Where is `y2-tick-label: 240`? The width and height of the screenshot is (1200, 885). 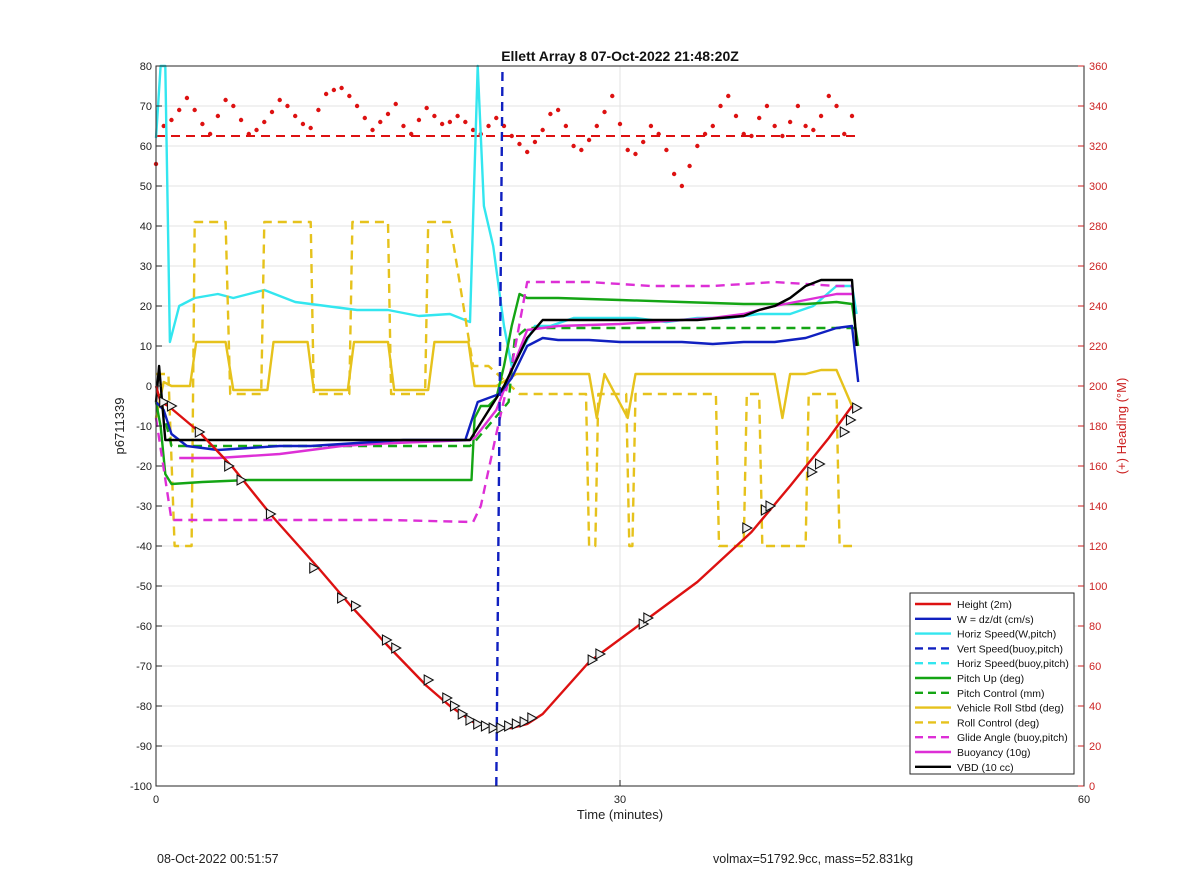 y2-tick-label: 240 is located at coordinates (1098, 307).